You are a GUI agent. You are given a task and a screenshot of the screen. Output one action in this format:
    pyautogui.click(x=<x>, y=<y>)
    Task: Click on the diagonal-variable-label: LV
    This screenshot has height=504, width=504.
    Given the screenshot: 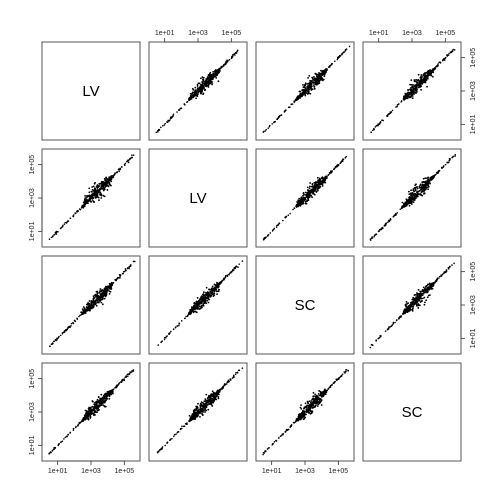 What is the action you would take?
    pyautogui.click(x=90, y=91)
    